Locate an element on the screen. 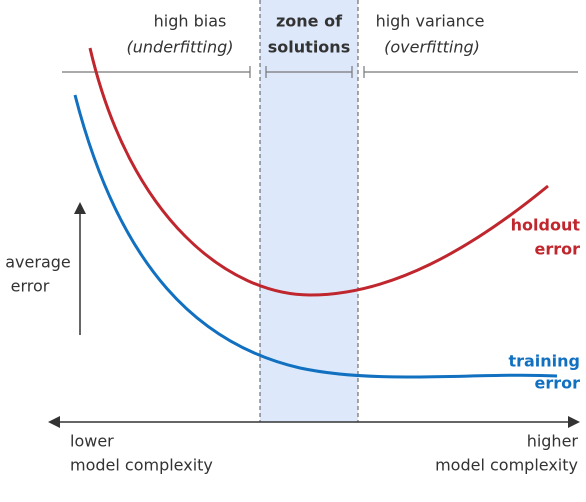 The width and height of the screenshot is (586, 502). training-label: error is located at coordinates (557, 383).